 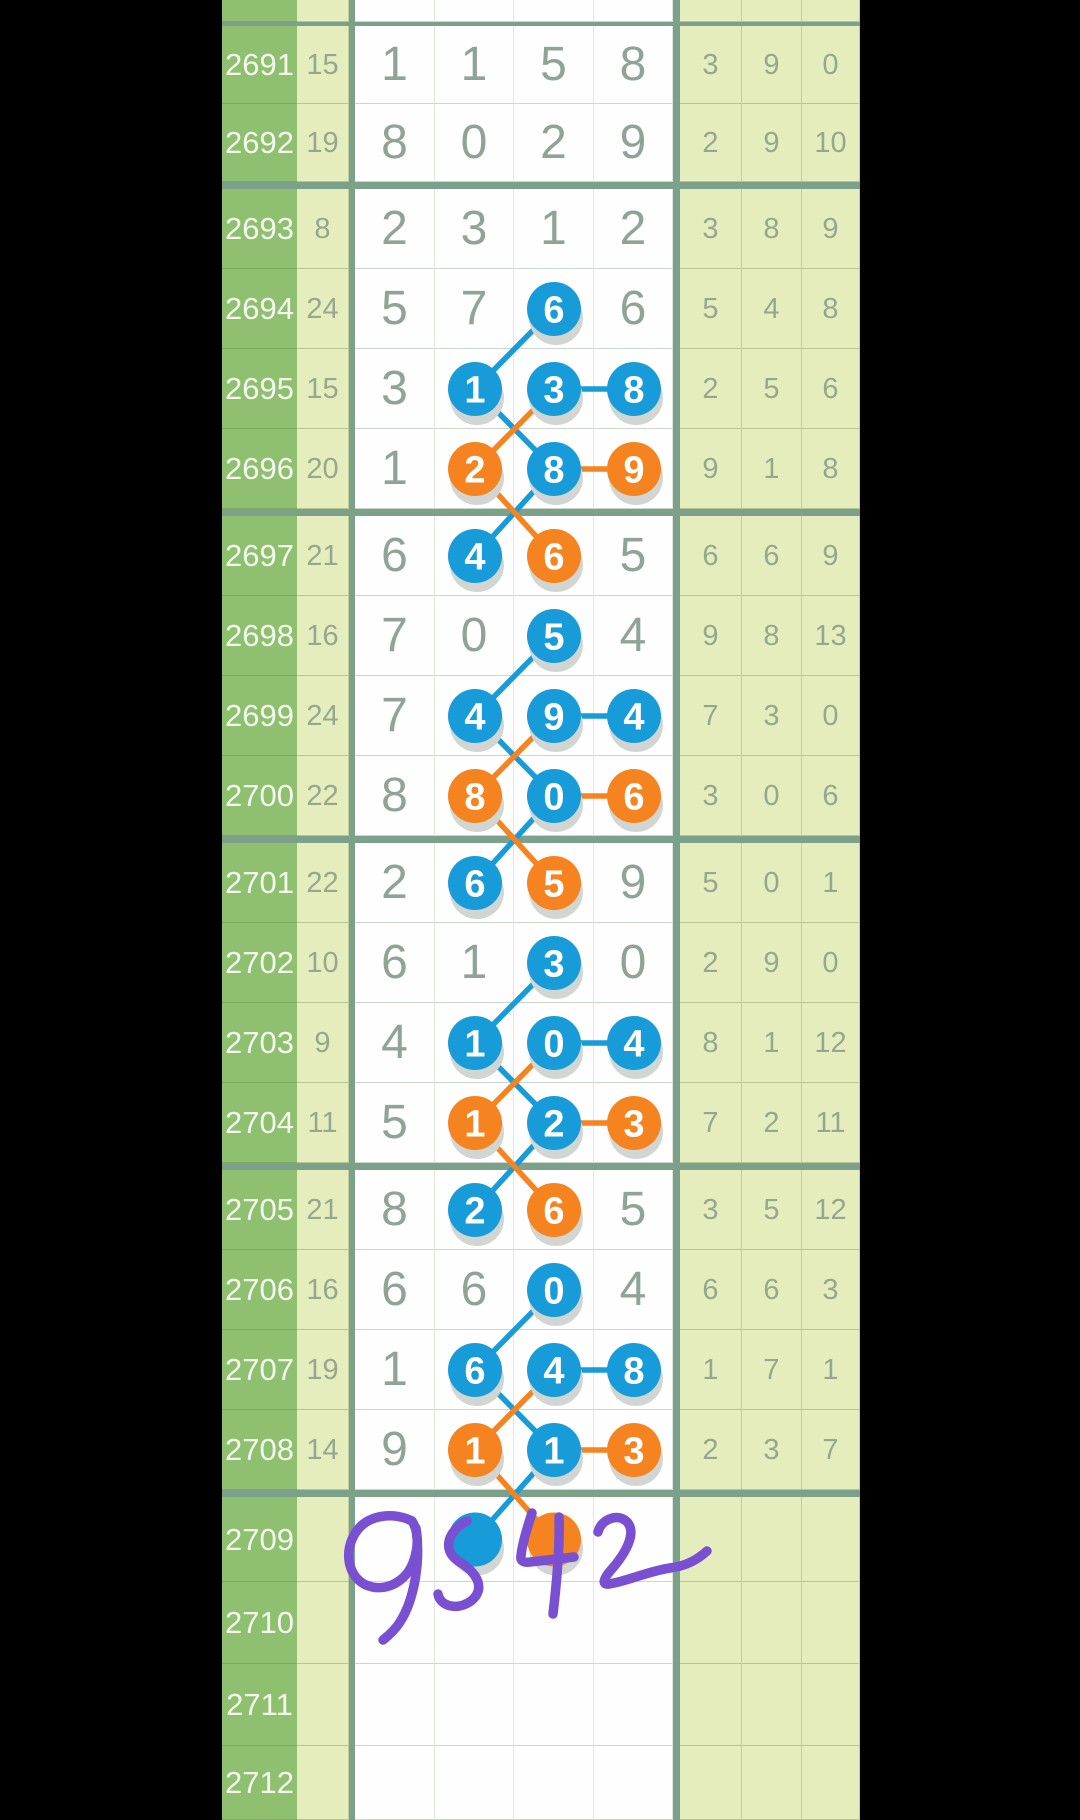 What do you see at coordinates (259, 1123) in the screenshot?
I see `period-cell: 2704` at bounding box center [259, 1123].